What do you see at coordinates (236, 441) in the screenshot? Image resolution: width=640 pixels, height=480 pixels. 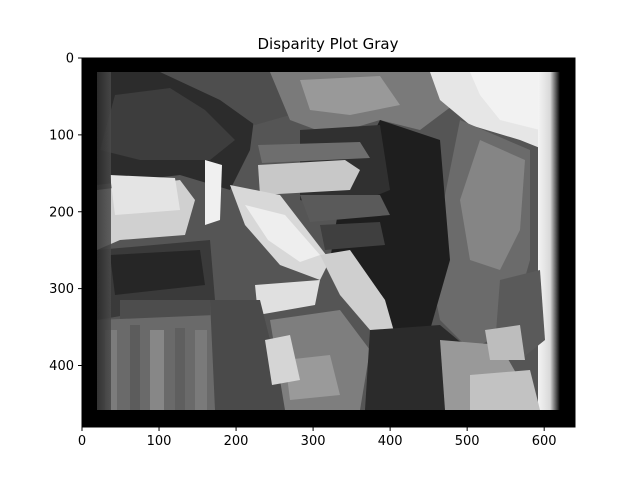 I see `x-tick-label: 200` at bounding box center [236, 441].